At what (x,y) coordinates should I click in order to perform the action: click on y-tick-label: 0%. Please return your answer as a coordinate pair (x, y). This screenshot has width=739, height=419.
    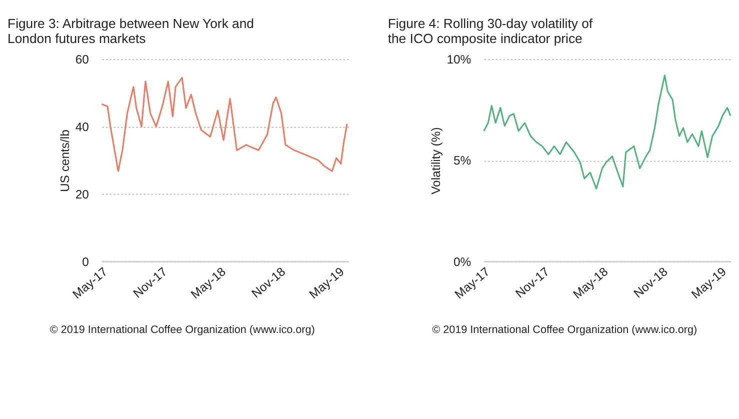
    Looking at the image, I should click on (463, 261).